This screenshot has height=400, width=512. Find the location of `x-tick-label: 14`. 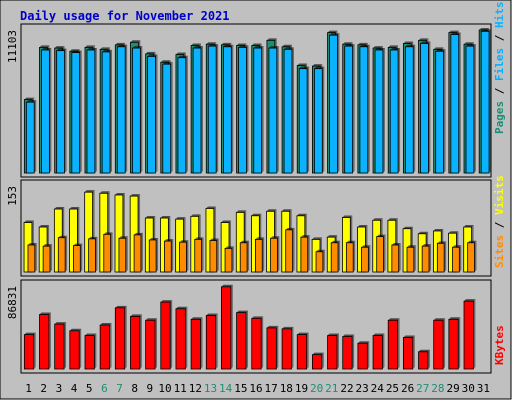

x-tick-label: 14 is located at coordinates (226, 388).